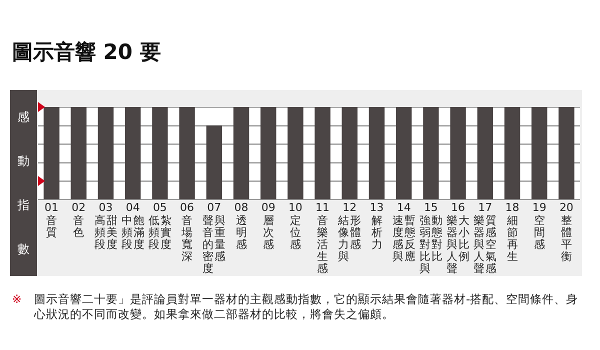 The height and width of the screenshot is (350, 600). I want to click on x-tick-label: 18 細節再生, so click(512, 232).